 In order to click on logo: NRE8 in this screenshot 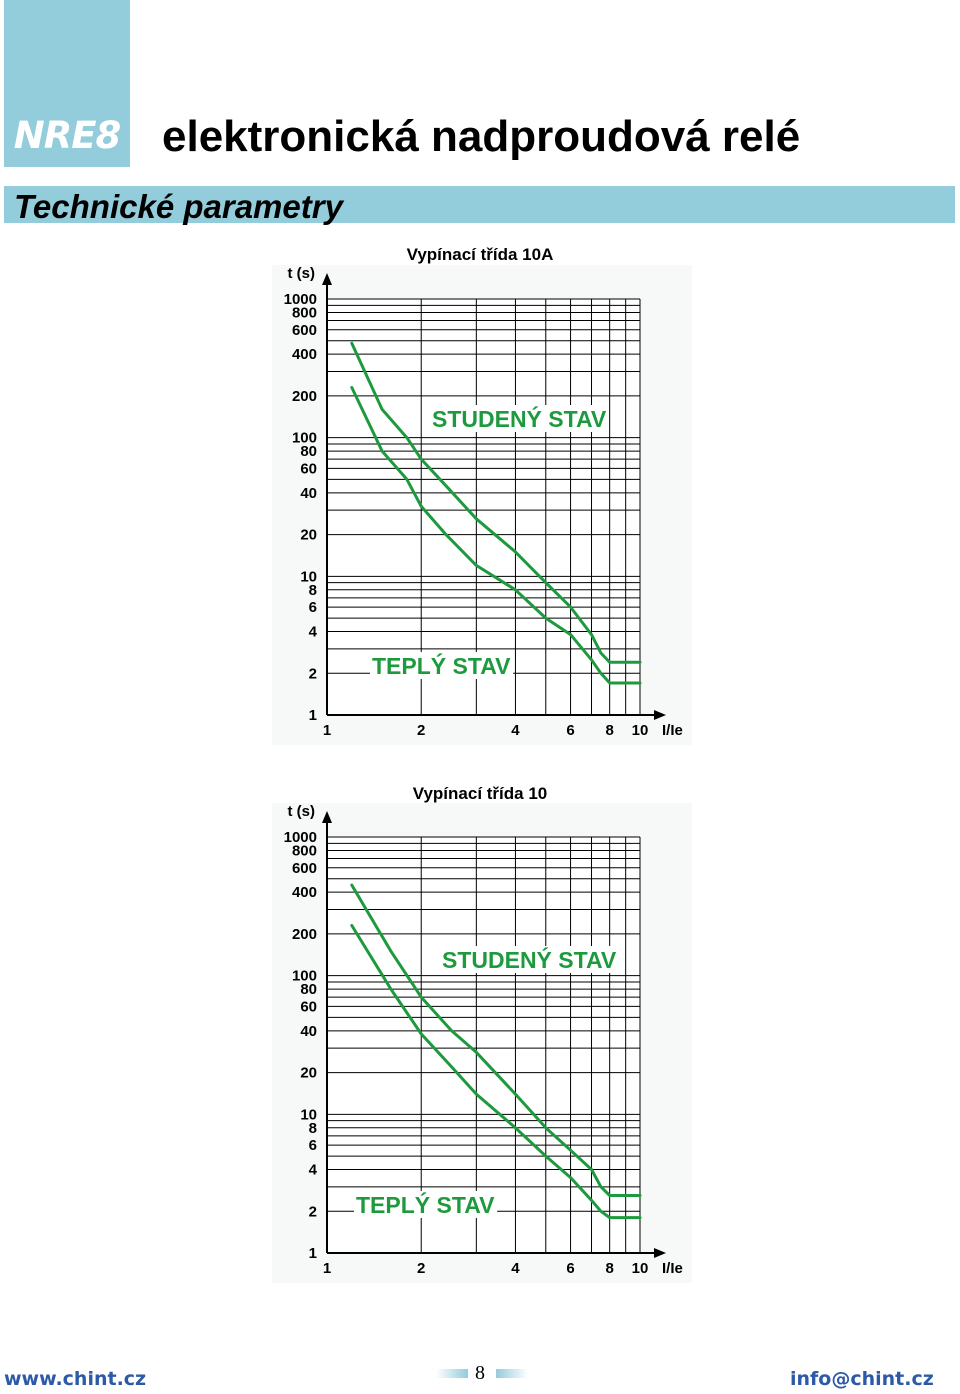, I will do `click(67, 83)`.